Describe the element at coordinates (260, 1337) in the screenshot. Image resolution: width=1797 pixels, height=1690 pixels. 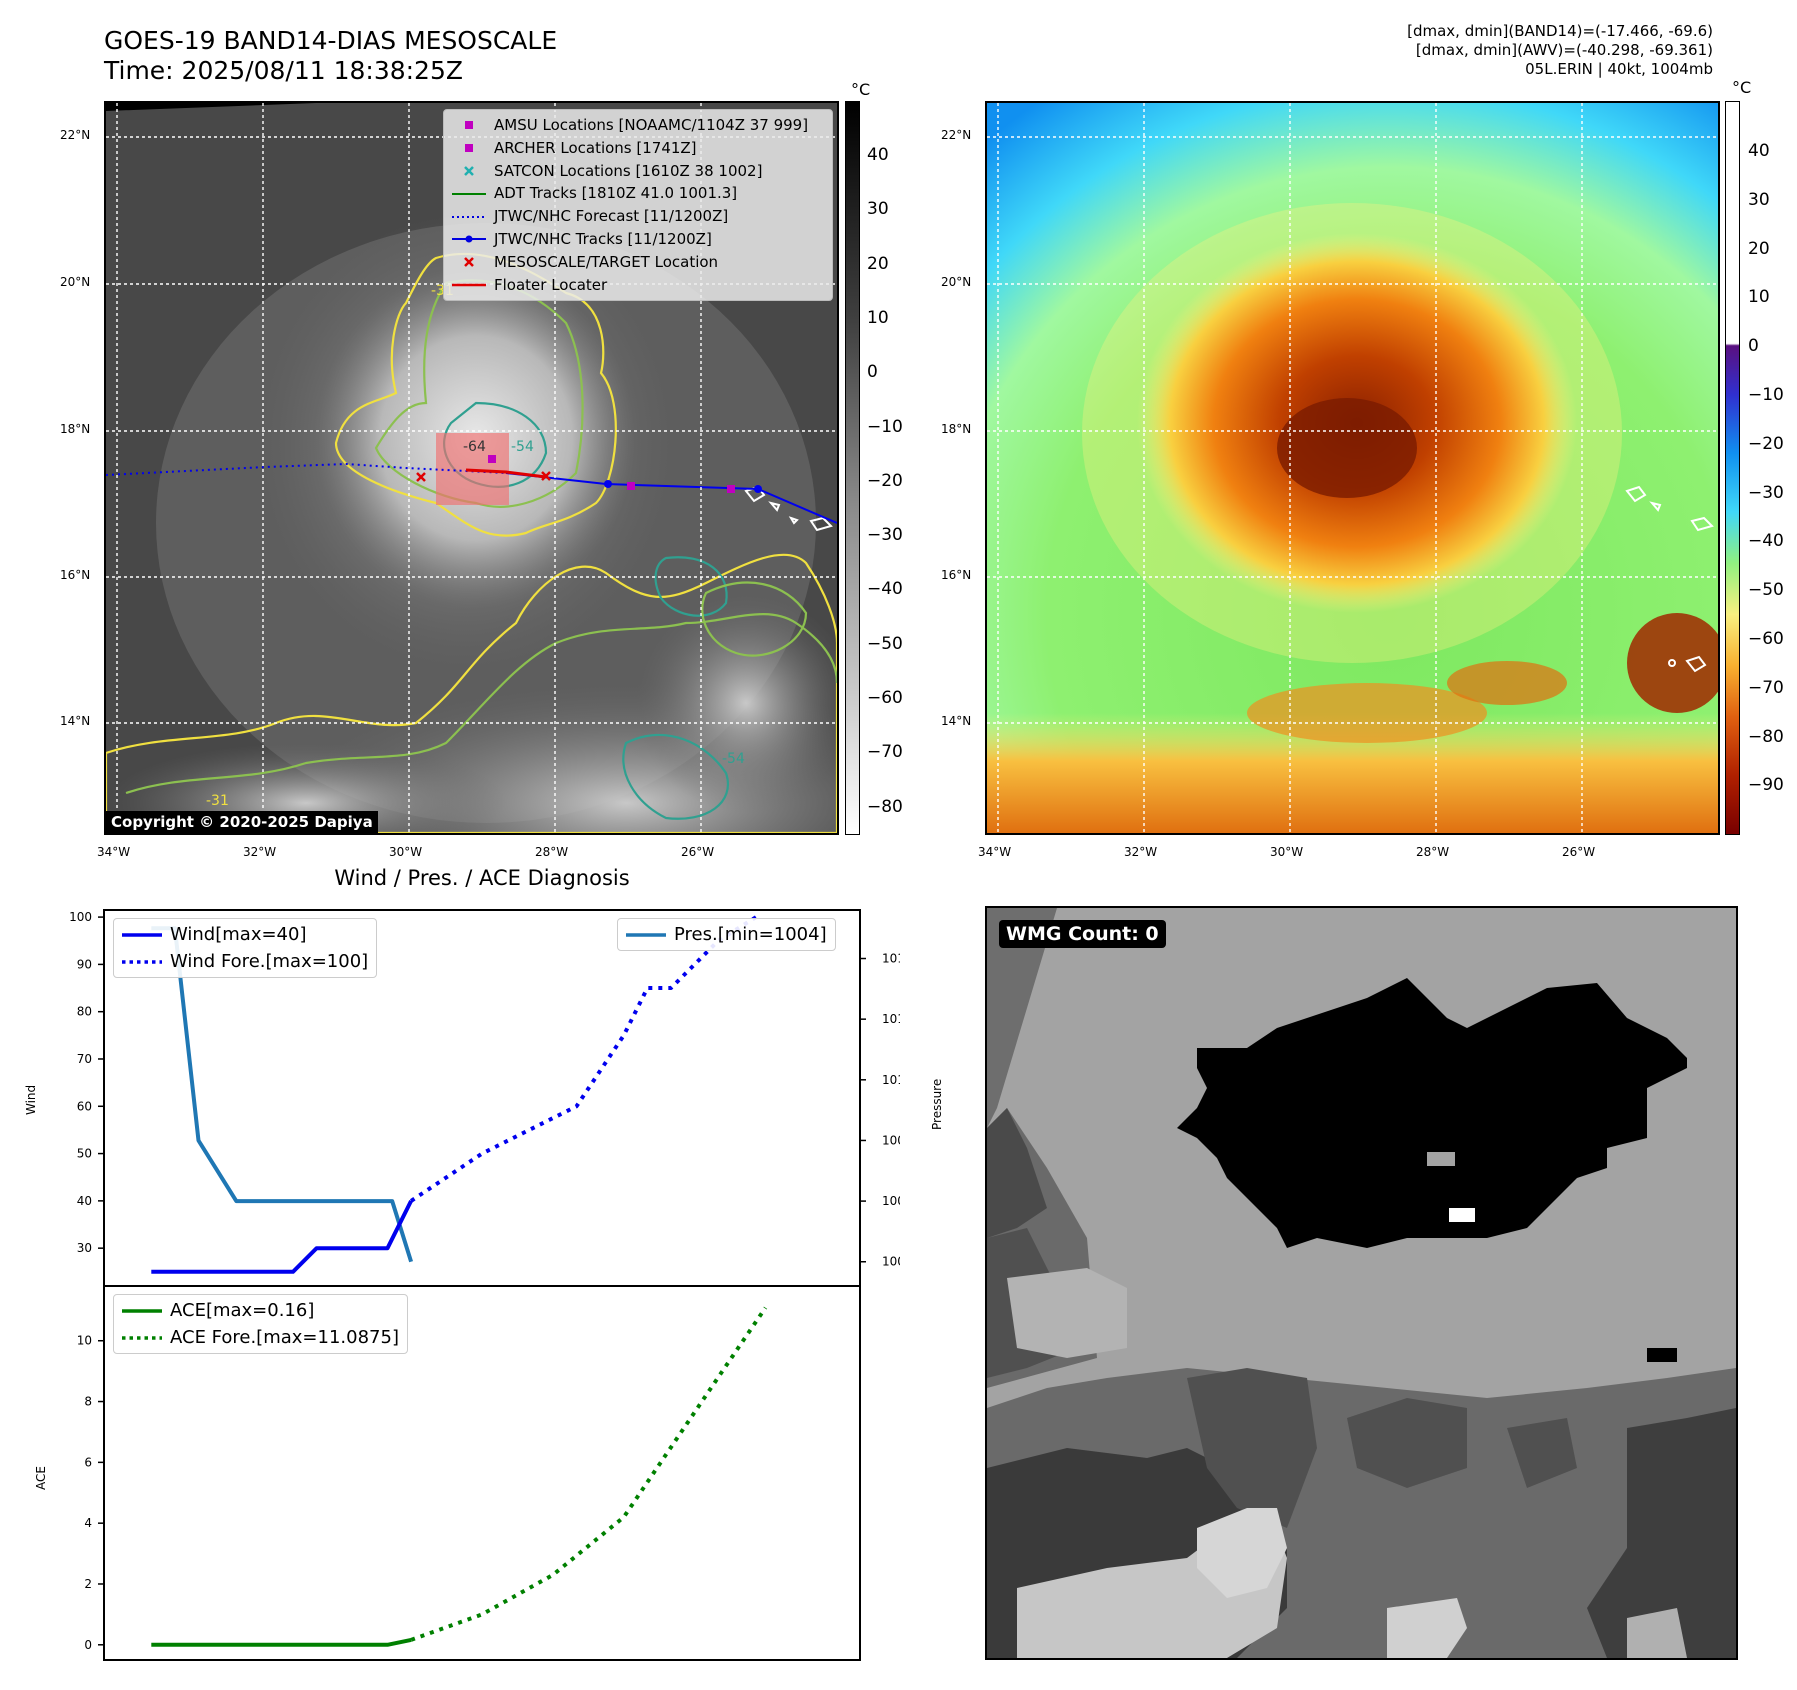
I see `ace-legend-fore: ACE Fore.[max=11.0875]` at that location.